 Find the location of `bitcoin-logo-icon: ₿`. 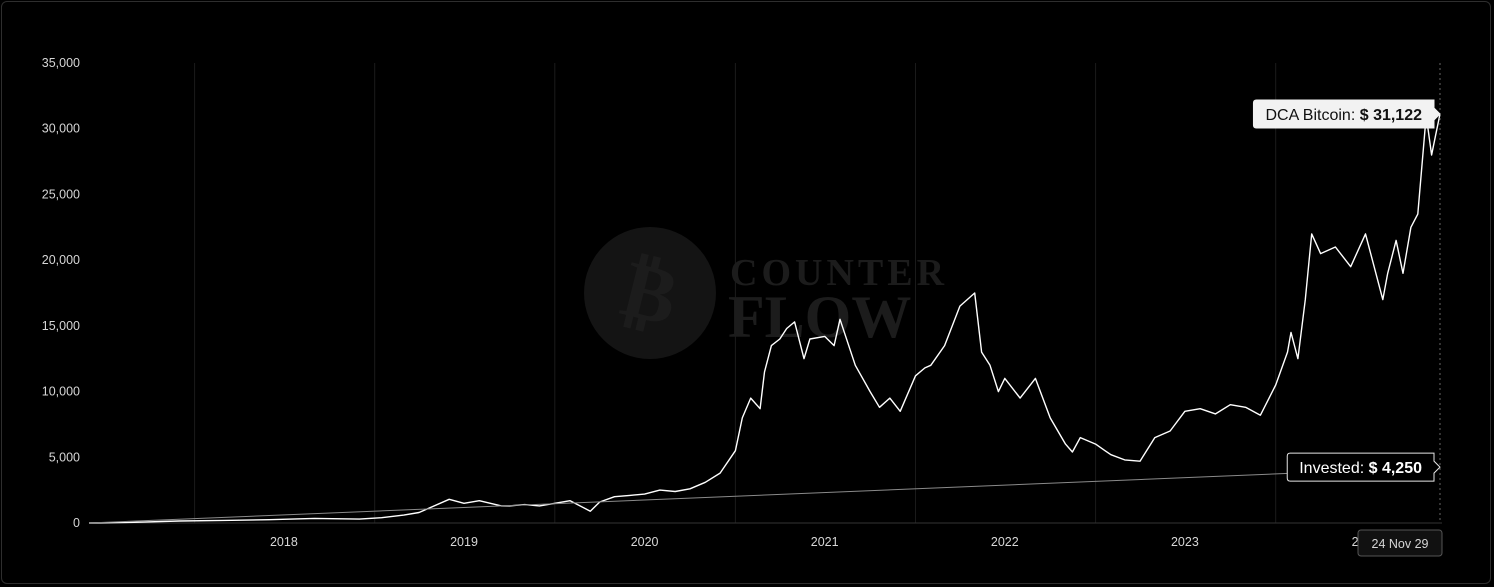

bitcoin-logo-icon: ₿ is located at coordinates (650, 293).